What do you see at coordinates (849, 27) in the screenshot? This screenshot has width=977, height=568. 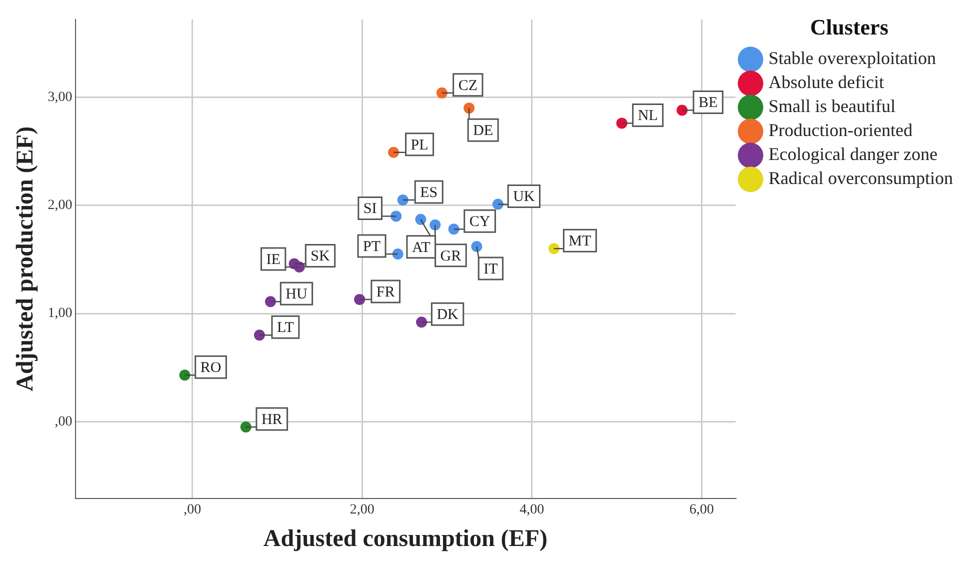 I see `legend-title: Clusters` at bounding box center [849, 27].